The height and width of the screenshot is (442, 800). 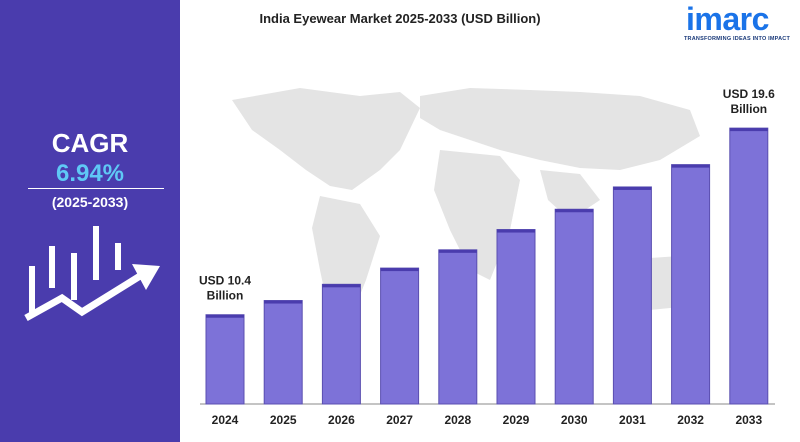 I want to click on x-tick-2024: 2024, so click(x=225, y=420).